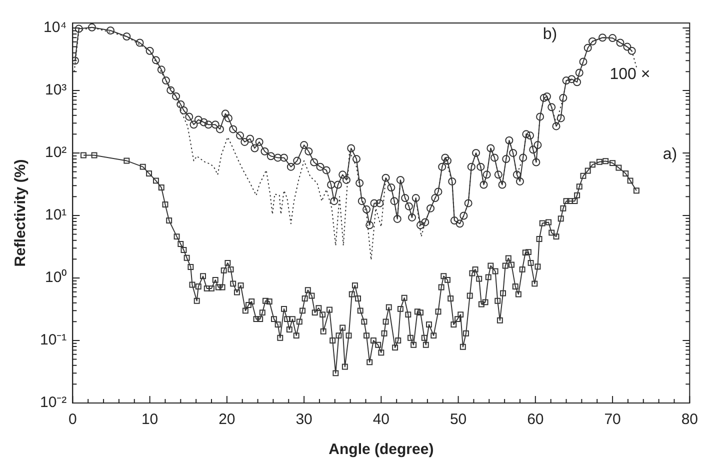 The width and height of the screenshot is (714, 471). Describe the element at coordinates (612, 419) in the screenshot. I see `x-tick-label: 70` at that location.